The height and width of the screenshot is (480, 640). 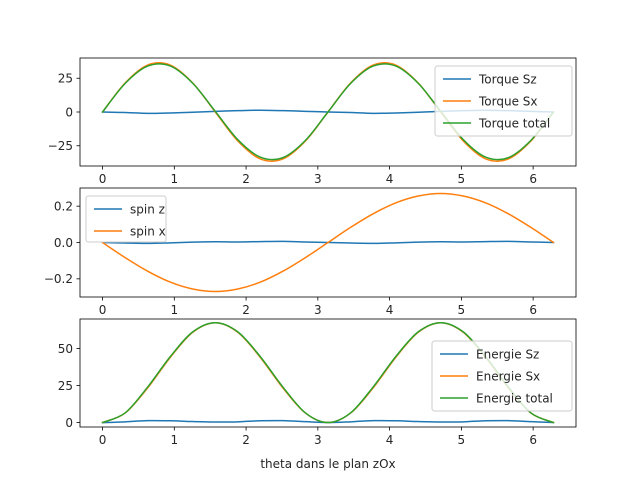 What do you see at coordinates (507, 354) in the screenshot?
I see `legend-label-1: Energie Sz` at bounding box center [507, 354].